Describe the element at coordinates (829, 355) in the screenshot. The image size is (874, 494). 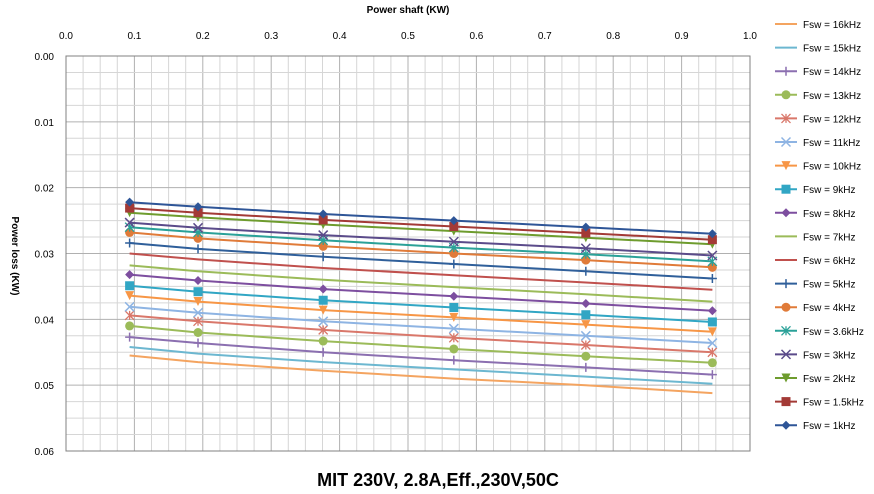
I see `legend-label: Fsw = 3kHz` at that location.